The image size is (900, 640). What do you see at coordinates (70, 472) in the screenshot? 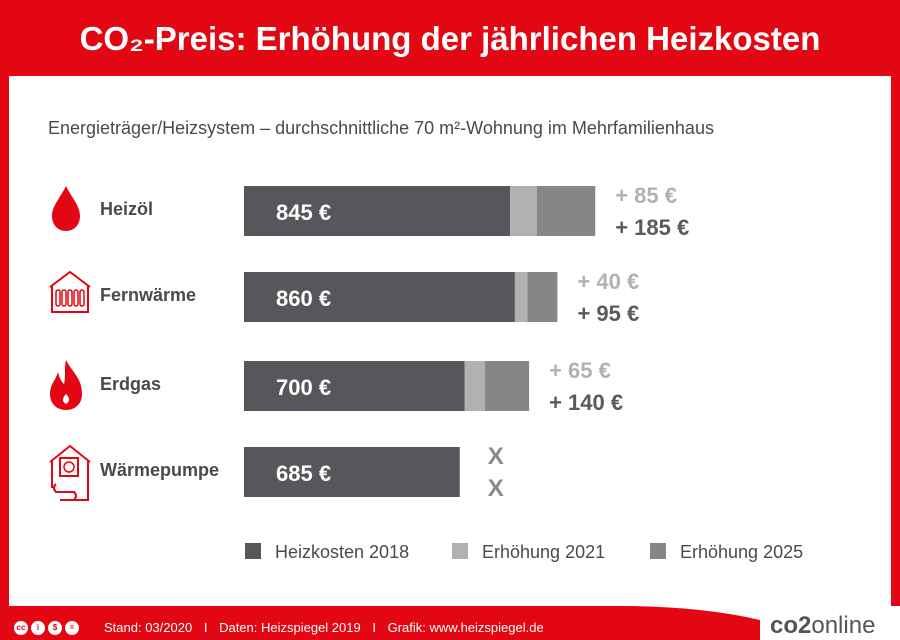
I see `heat-pump-house-icon` at bounding box center [70, 472].